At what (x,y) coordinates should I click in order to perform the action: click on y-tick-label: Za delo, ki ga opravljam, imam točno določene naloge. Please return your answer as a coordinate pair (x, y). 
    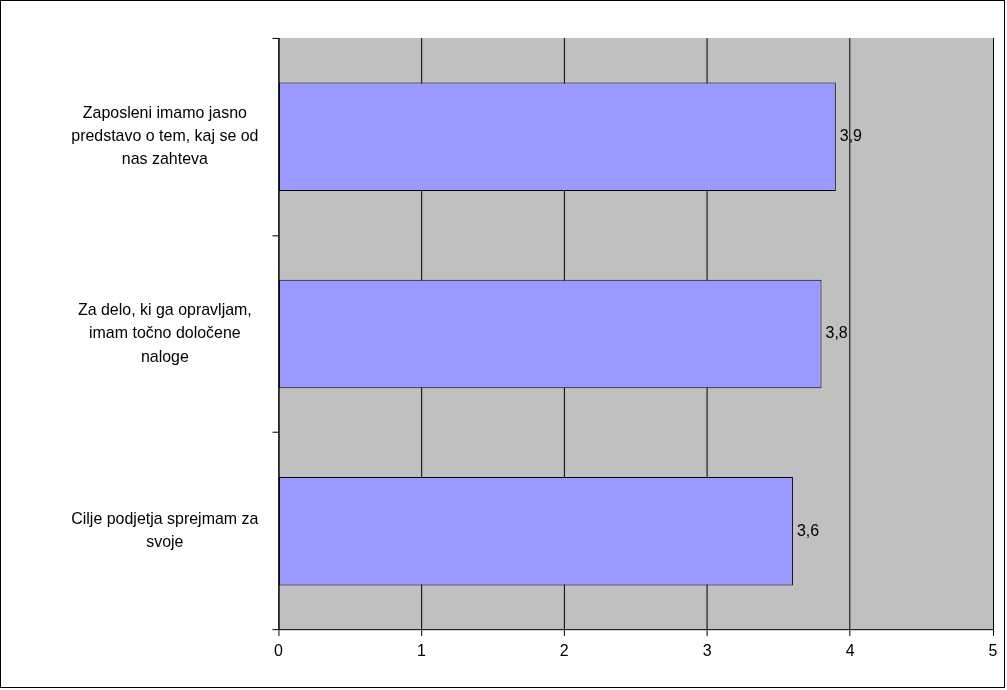
    Looking at the image, I should click on (164, 333).